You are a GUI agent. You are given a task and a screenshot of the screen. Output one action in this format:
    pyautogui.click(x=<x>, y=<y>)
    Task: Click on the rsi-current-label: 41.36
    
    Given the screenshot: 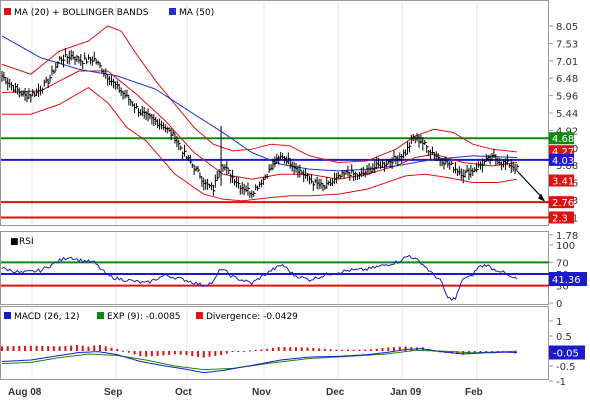 What is the action you would take?
    pyautogui.click(x=566, y=280)
    